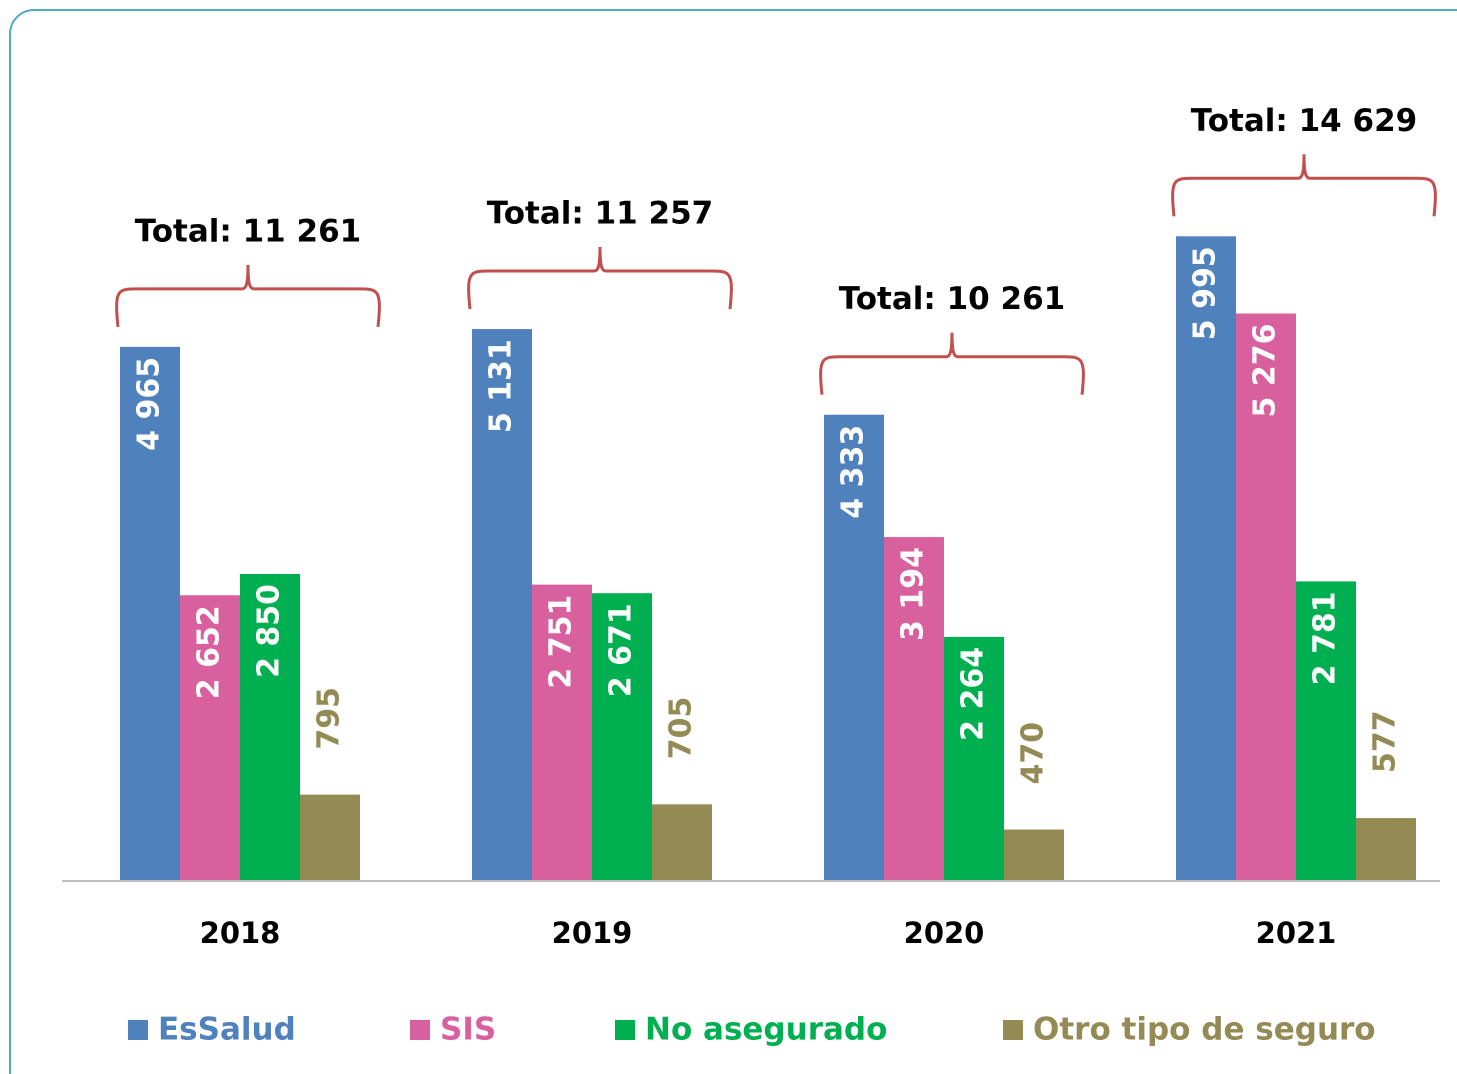  Describe the element at coordinates (1265, 370) in the screenshot. I see `value-label: 5 276` at that location.